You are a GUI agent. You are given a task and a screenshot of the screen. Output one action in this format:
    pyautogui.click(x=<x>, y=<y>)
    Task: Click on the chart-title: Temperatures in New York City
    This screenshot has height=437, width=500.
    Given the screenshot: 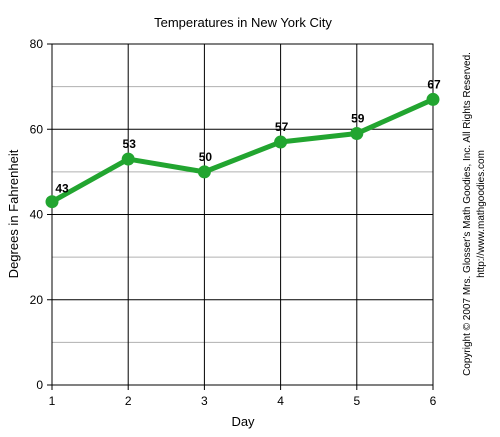 What is the action you would take?
    pyautogui.click(x=243, y=22)
    